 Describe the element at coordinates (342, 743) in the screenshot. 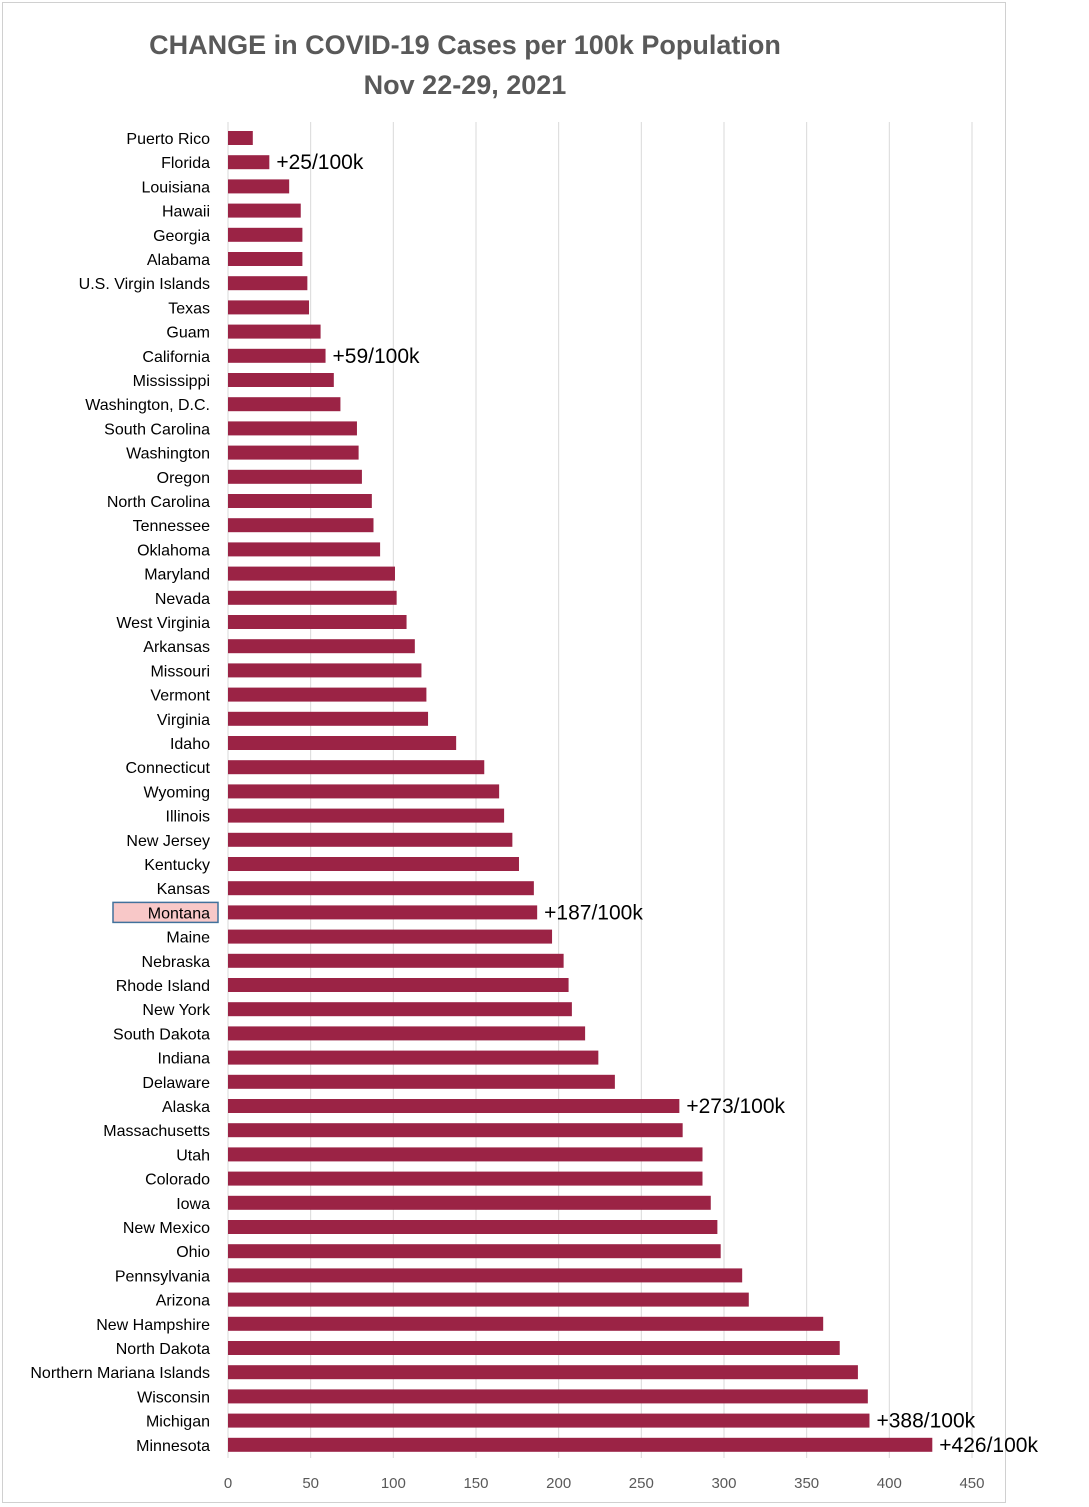

I see `bar-idaho` at that location.